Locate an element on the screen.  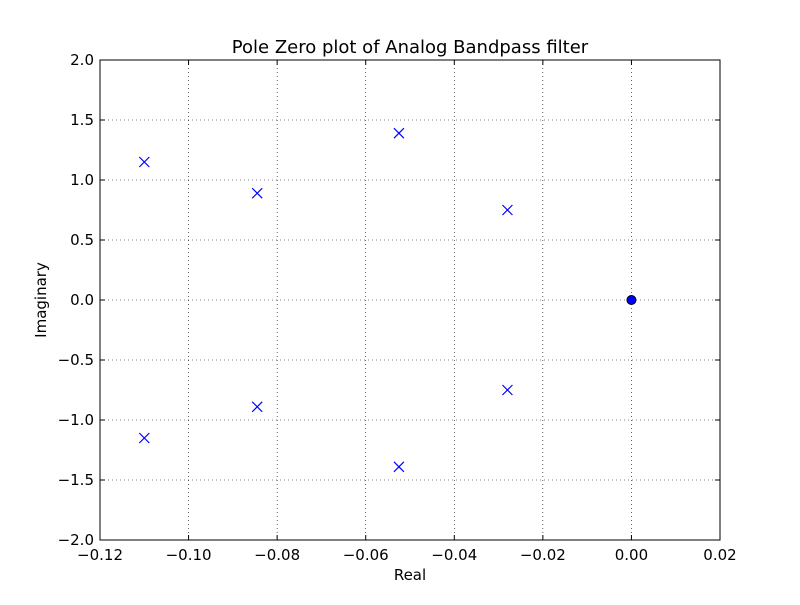
y-tick-label: 0.5 is located at coordinates (82, 240).